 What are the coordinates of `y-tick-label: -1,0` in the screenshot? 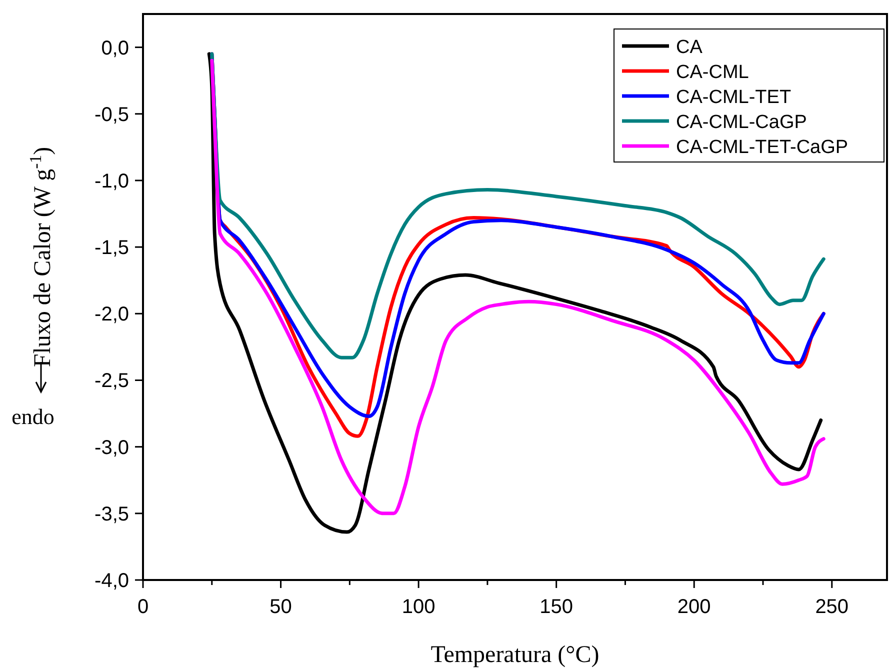 It's located at (111, 181).